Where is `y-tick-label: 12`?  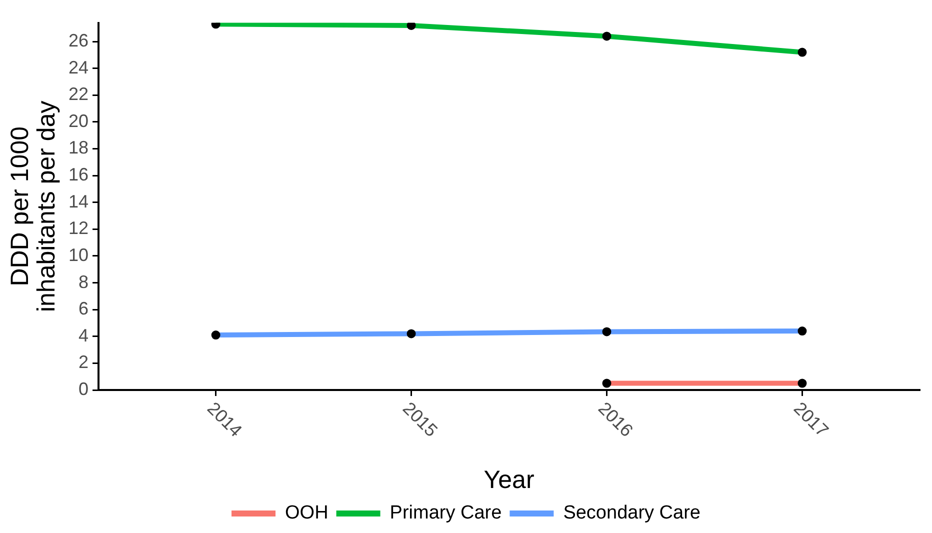 y-tick-label: 12 is located at coordinates (78, 228).